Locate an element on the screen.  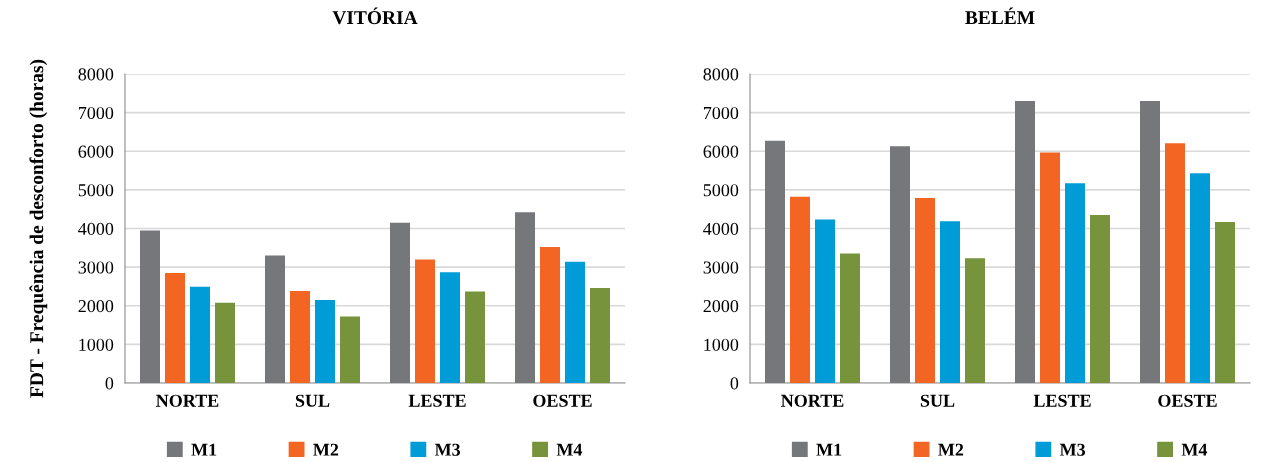
y-axis-title: FDT - Frequência de desconforto (horas) is located at coordinates (38, 228).